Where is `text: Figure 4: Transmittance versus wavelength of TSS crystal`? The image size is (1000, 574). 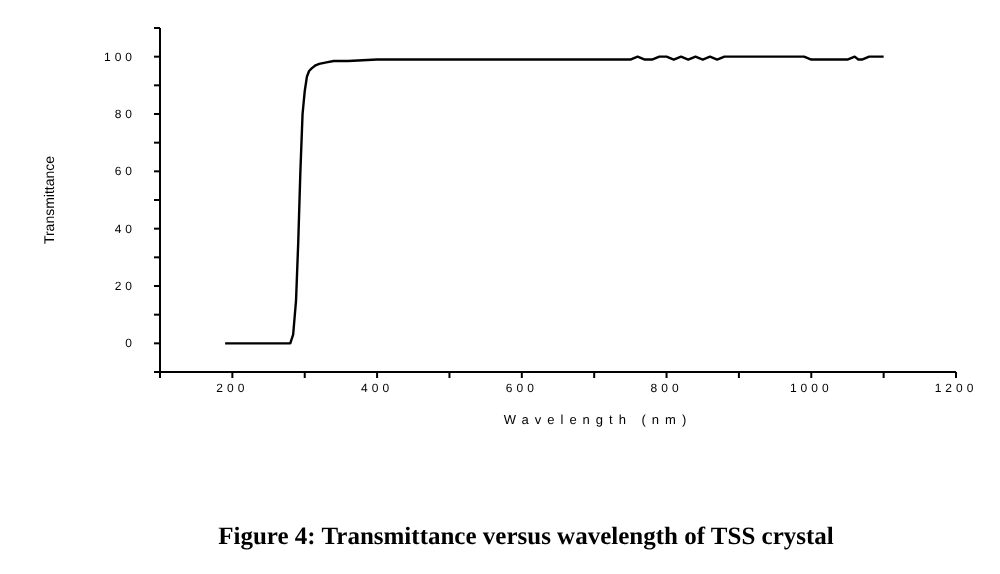 text: Figure 4: Transmittance versus wavelength of TSS crystal is located at coordinates (526, 536).